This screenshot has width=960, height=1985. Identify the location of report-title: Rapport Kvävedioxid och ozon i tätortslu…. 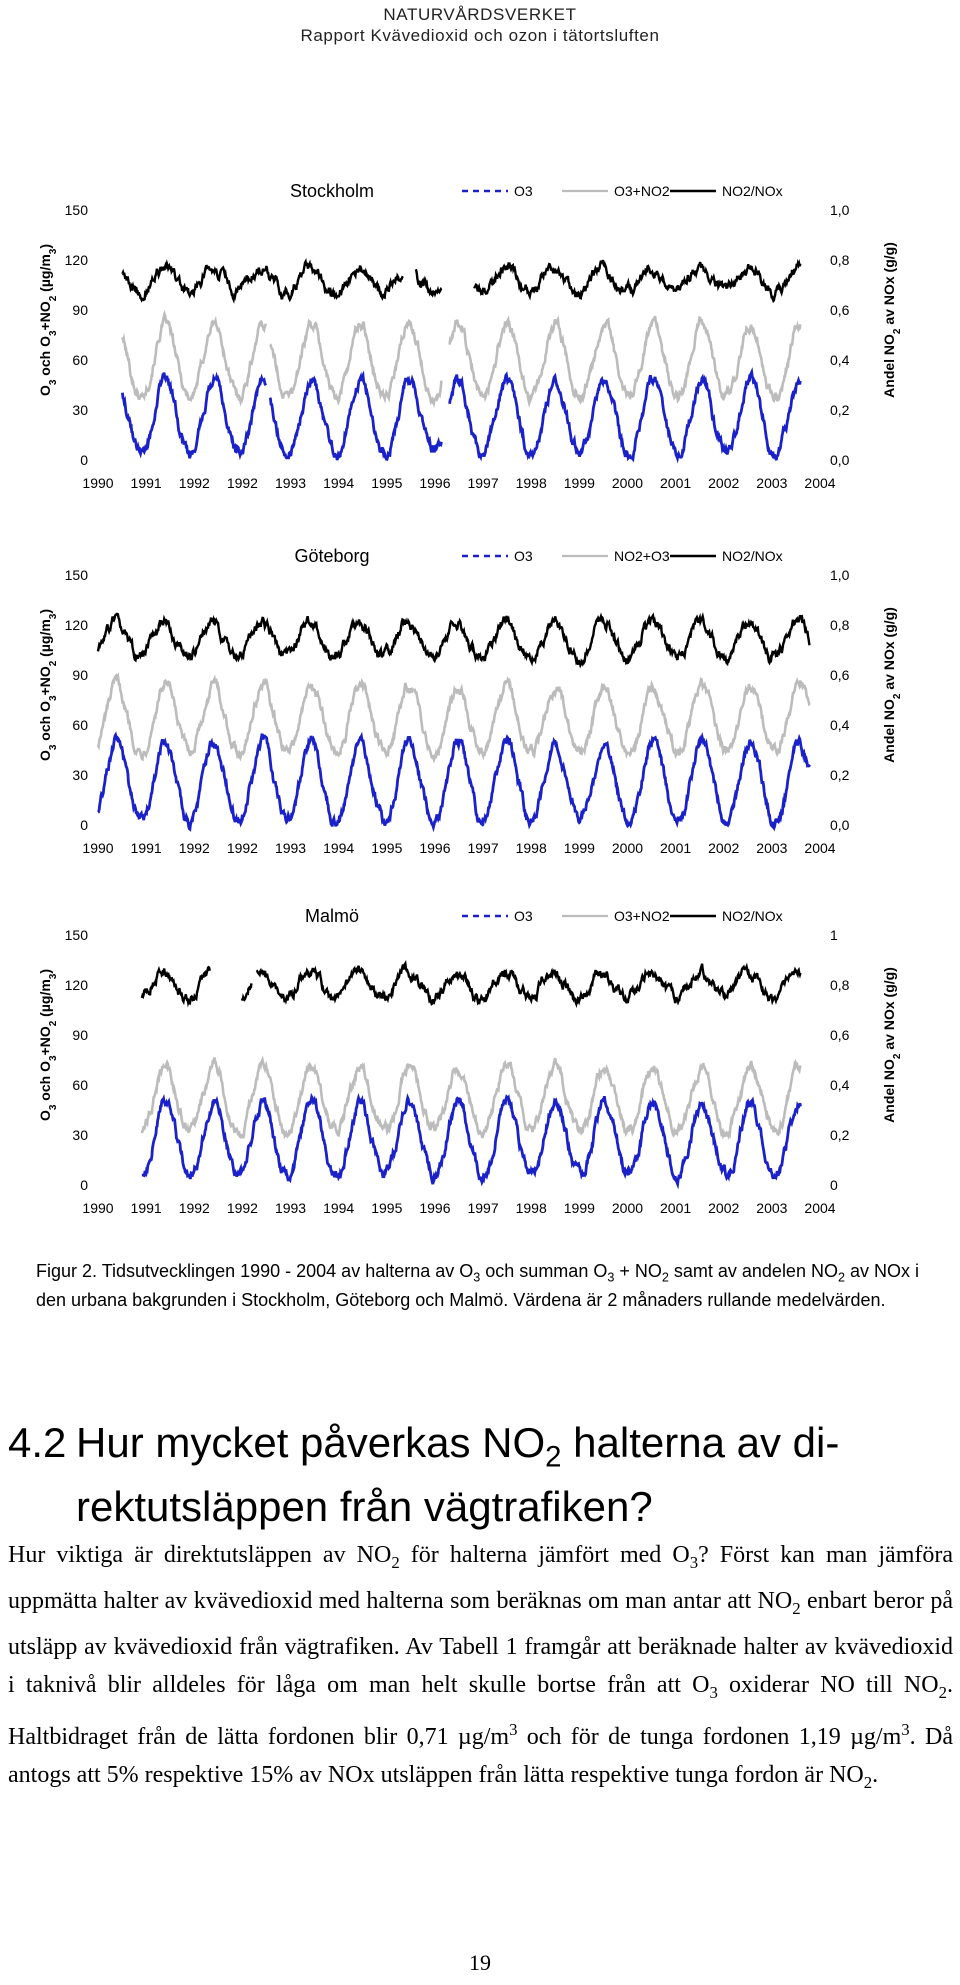
(480, 35).